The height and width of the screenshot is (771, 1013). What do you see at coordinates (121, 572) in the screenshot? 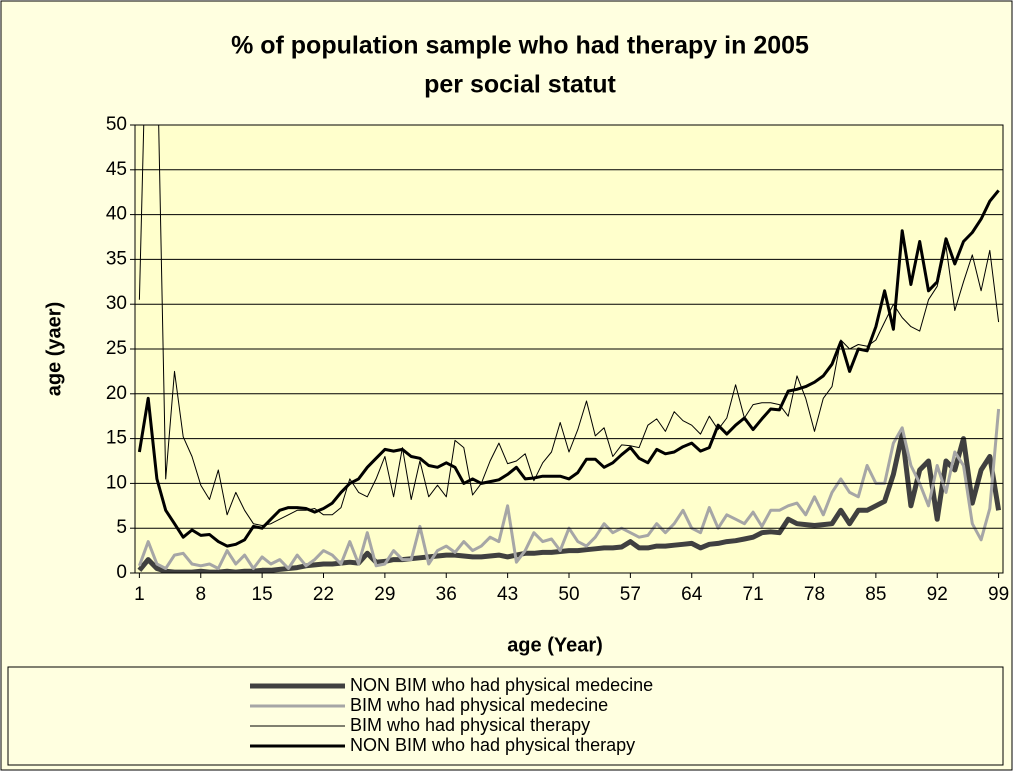
I see `y-tick-label: 0` at bounding box center [121, 572].